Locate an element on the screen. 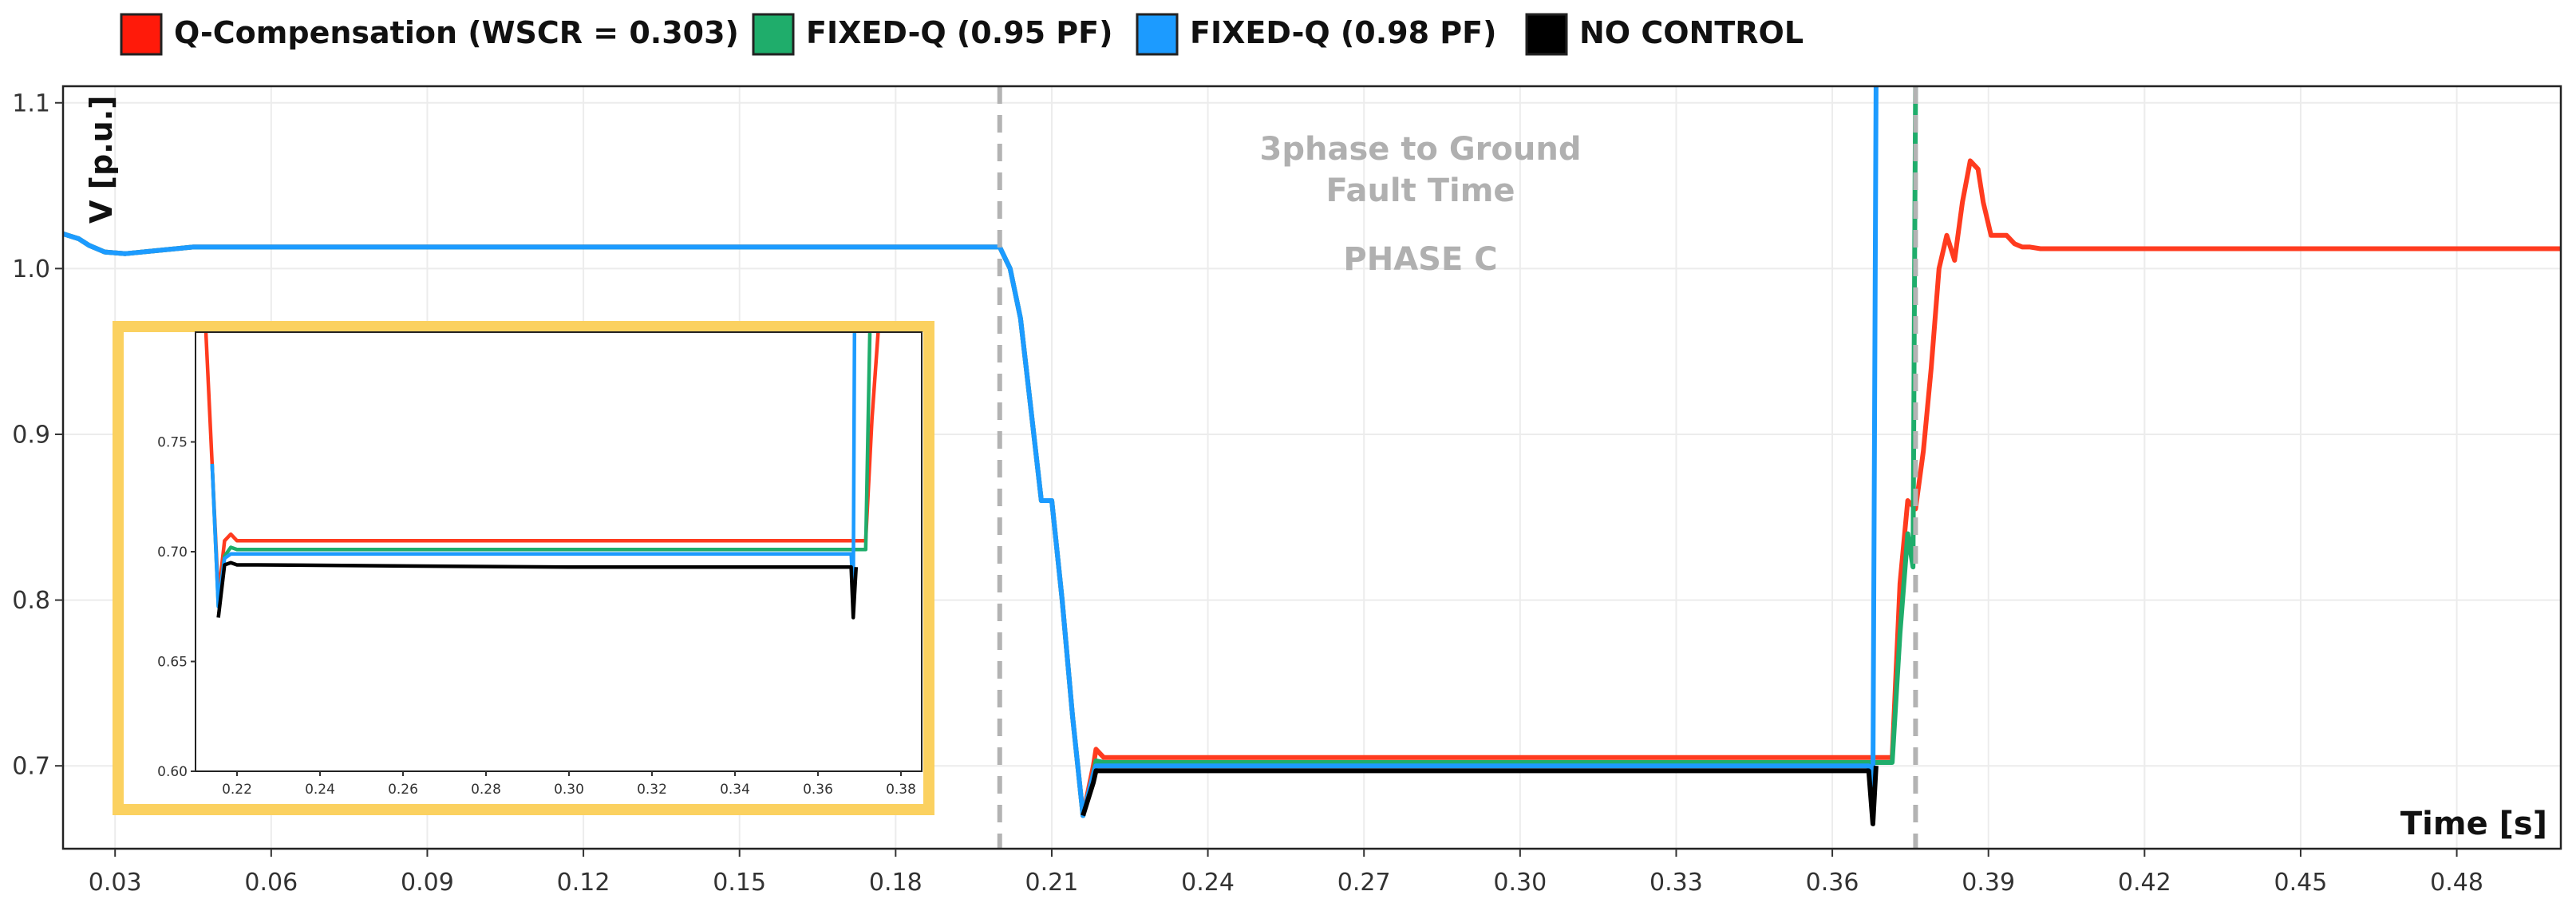 The height and width of the screenshot is (911, 2576). y-tick-label: 0.75 is located at coordinates (172, 442).